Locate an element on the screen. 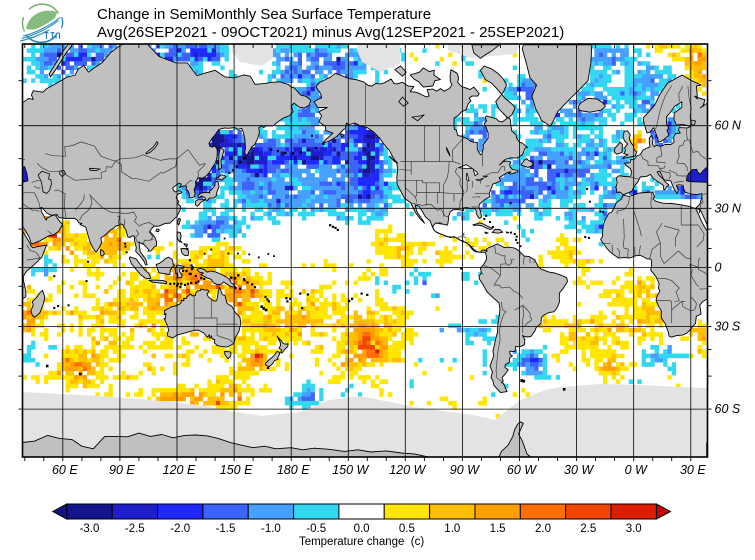 The image size is (755, 560). svg-text: 30 E is located at coordinates (693, 470).